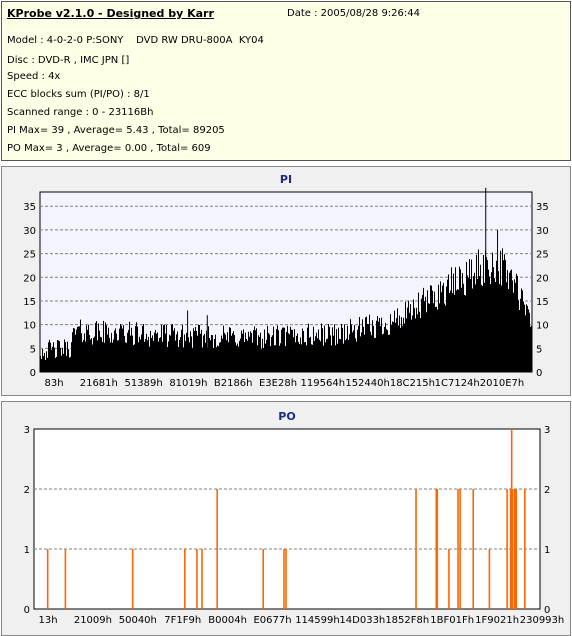  What do you see at coordinates (547, 490) in the screenshot?
I see `y-tick-label-right: 2` at bounding box center [547, 490].